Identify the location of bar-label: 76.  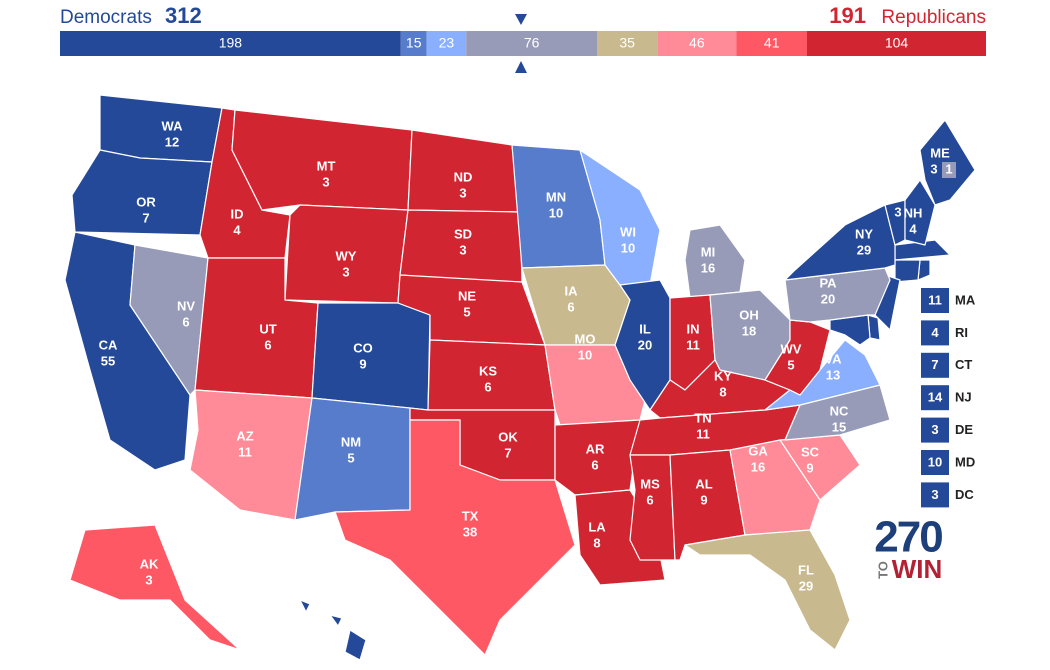
(532, 43).